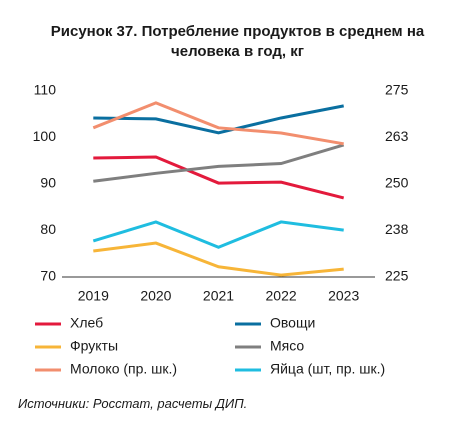  What do you see at coordinates (48, 276) in the screenshot?
I see `y-tick-label: 70` at bounding box center [48, 276].